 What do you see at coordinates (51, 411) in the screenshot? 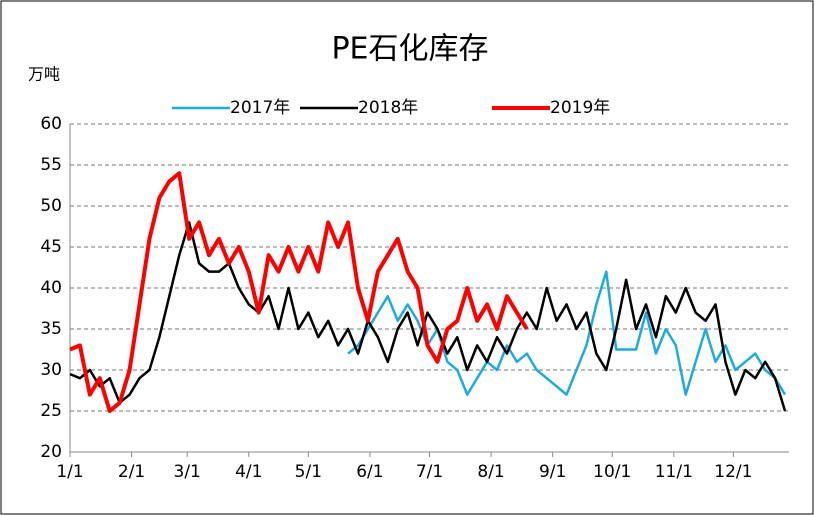
I see `y-tick-label: 25` at bounding box center [51, 411].